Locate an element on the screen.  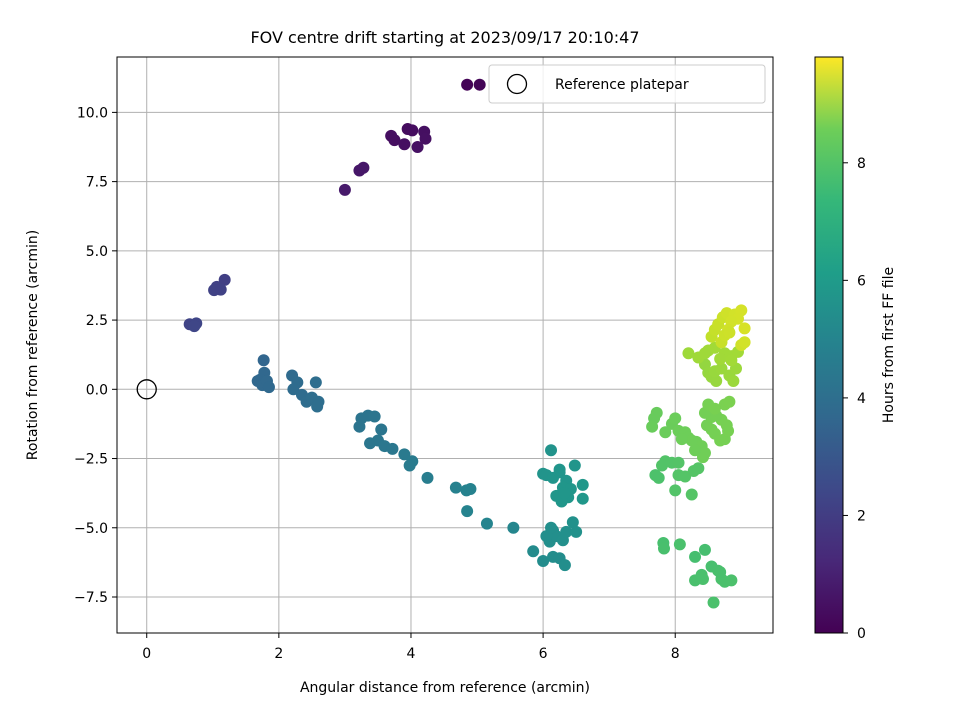
legend-box is located at coordinates (627, 84).